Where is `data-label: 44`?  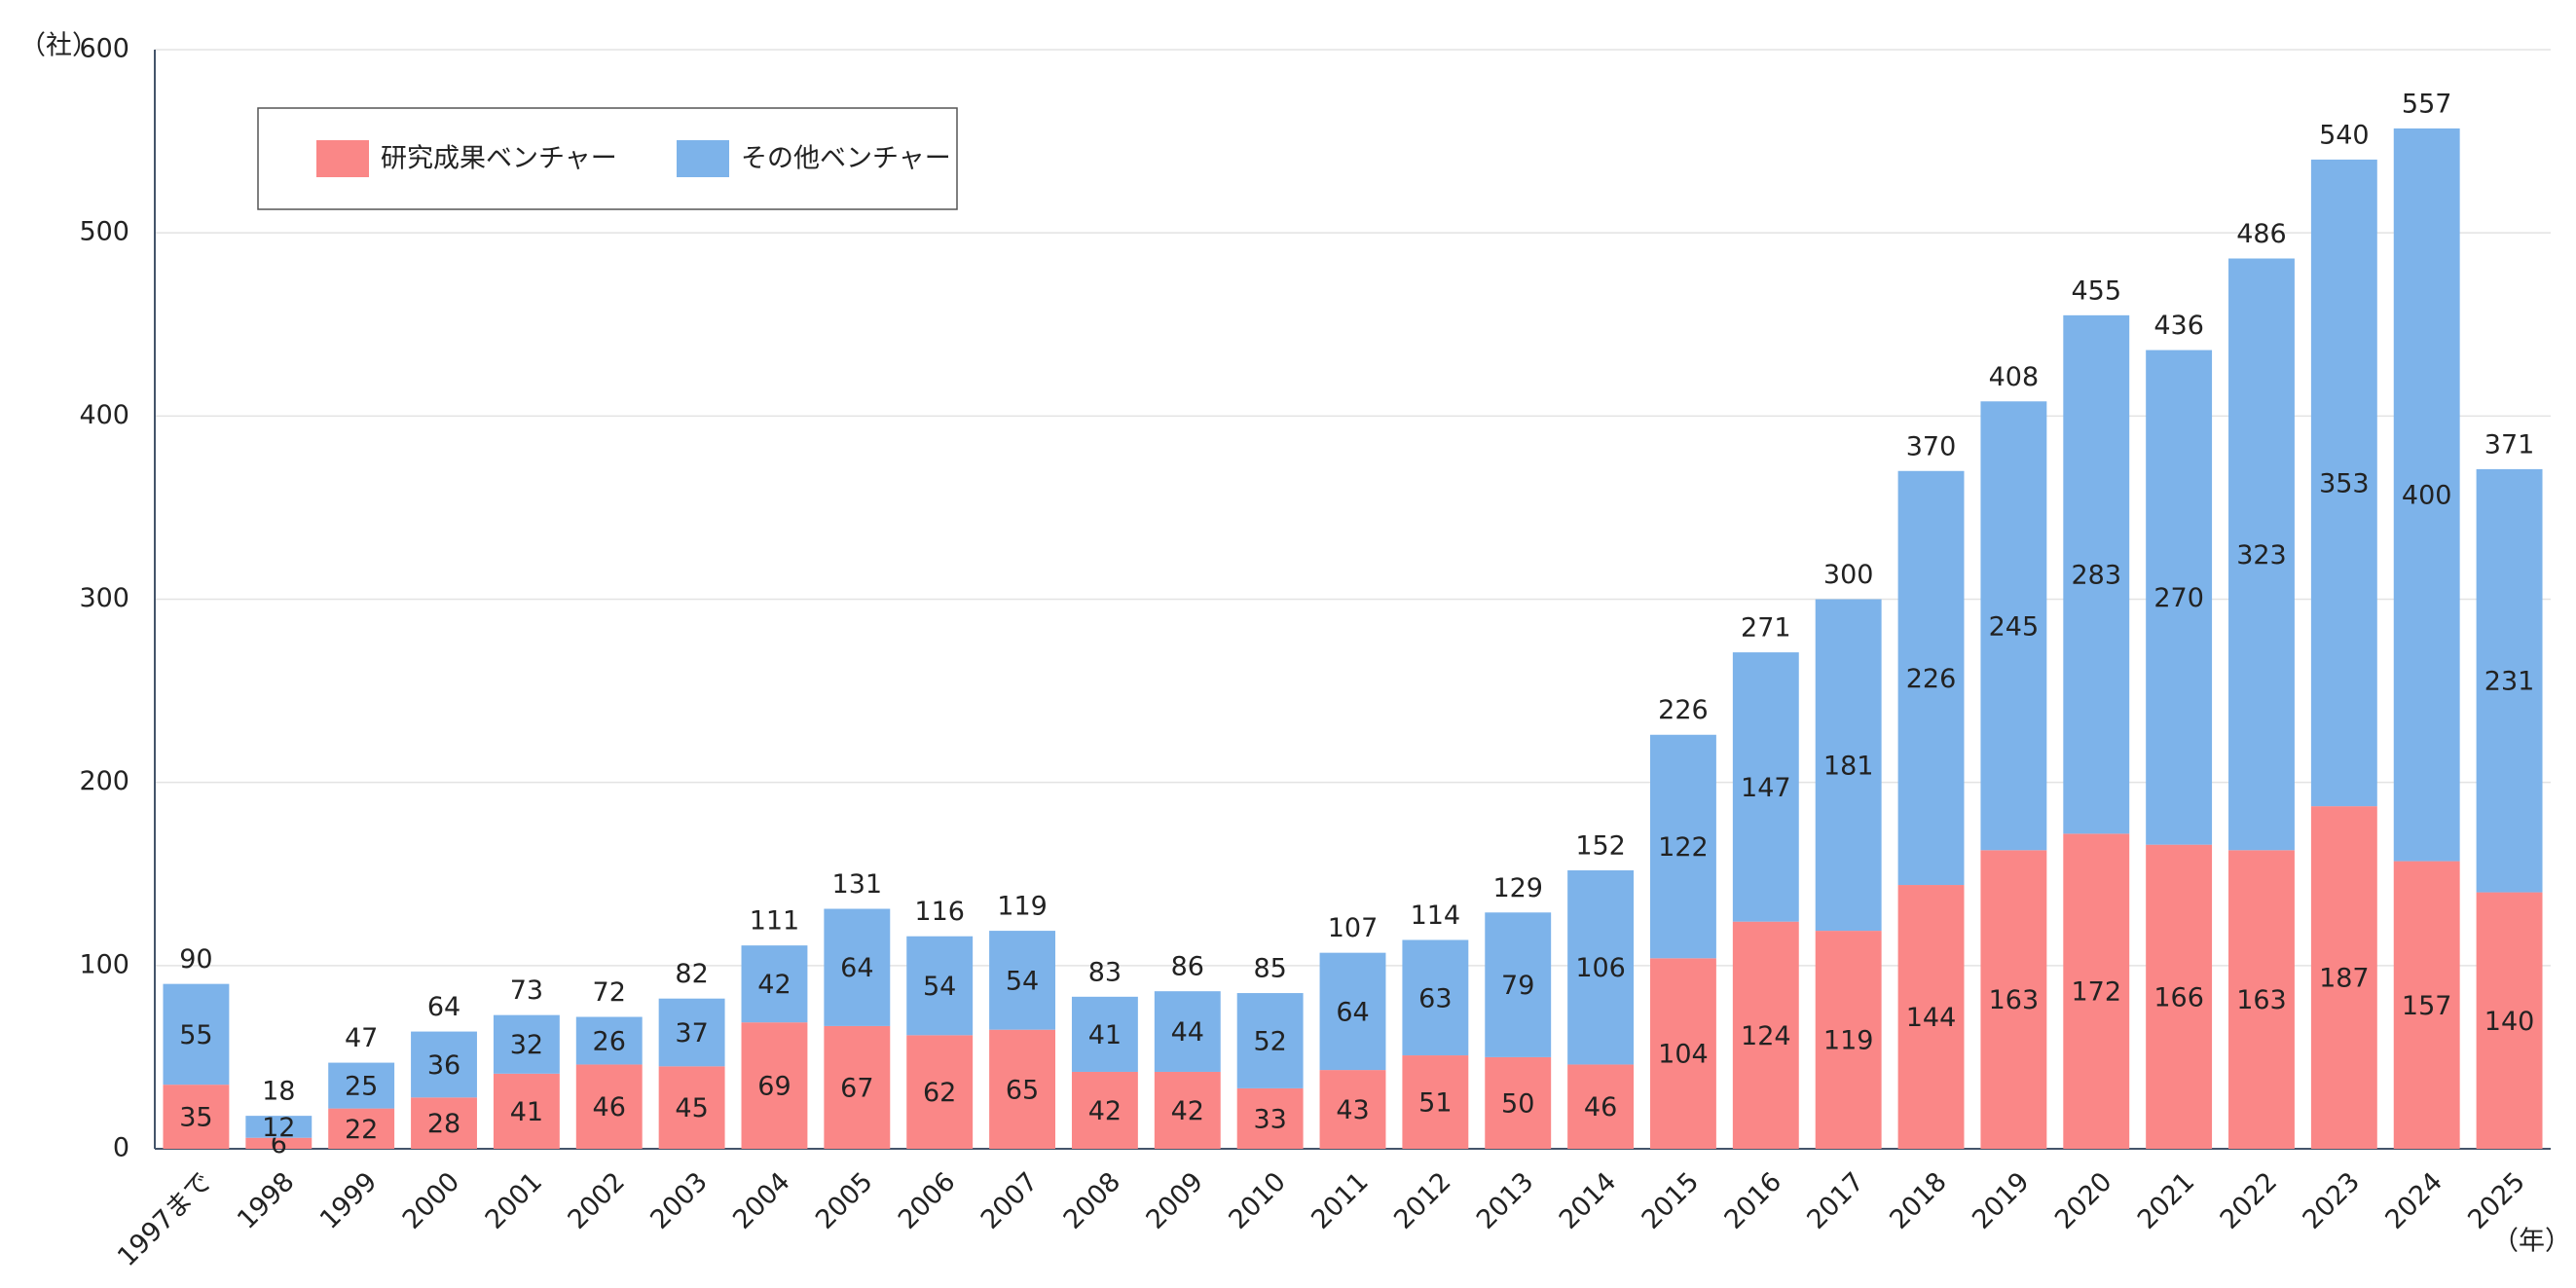
data-label: 44 is located at coordinates (1187, 1032).